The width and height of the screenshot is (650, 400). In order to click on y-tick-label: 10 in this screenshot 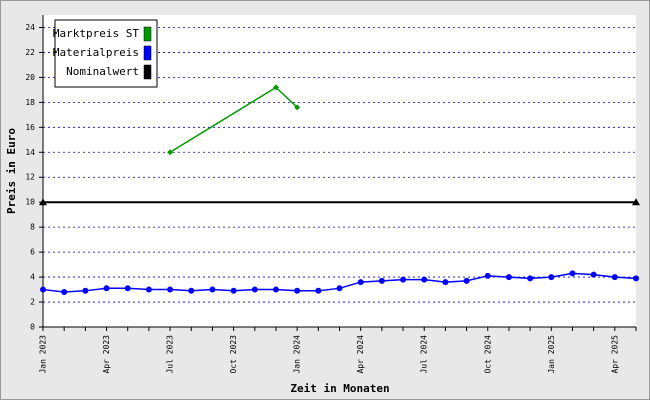, I will do `click(30, 202)`.